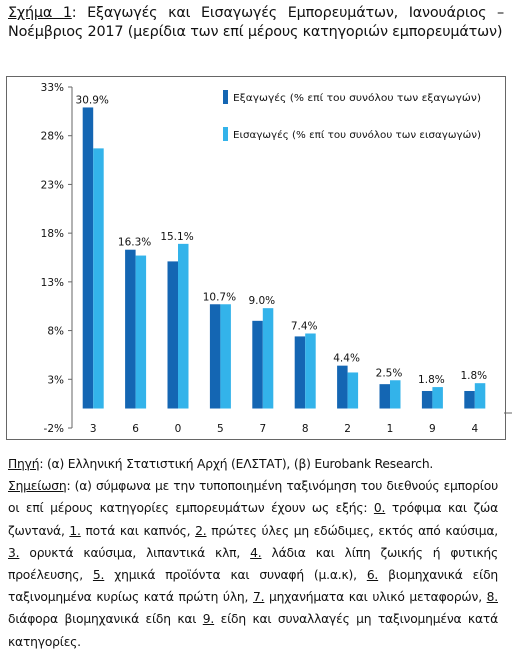 Image resolution: width=513 pixels, height=663 pixels. What do you see at coordinates (40, 13) in the screenshot?
I see `caption-label: Σχήμα 1` at bounding box center [40, 13].